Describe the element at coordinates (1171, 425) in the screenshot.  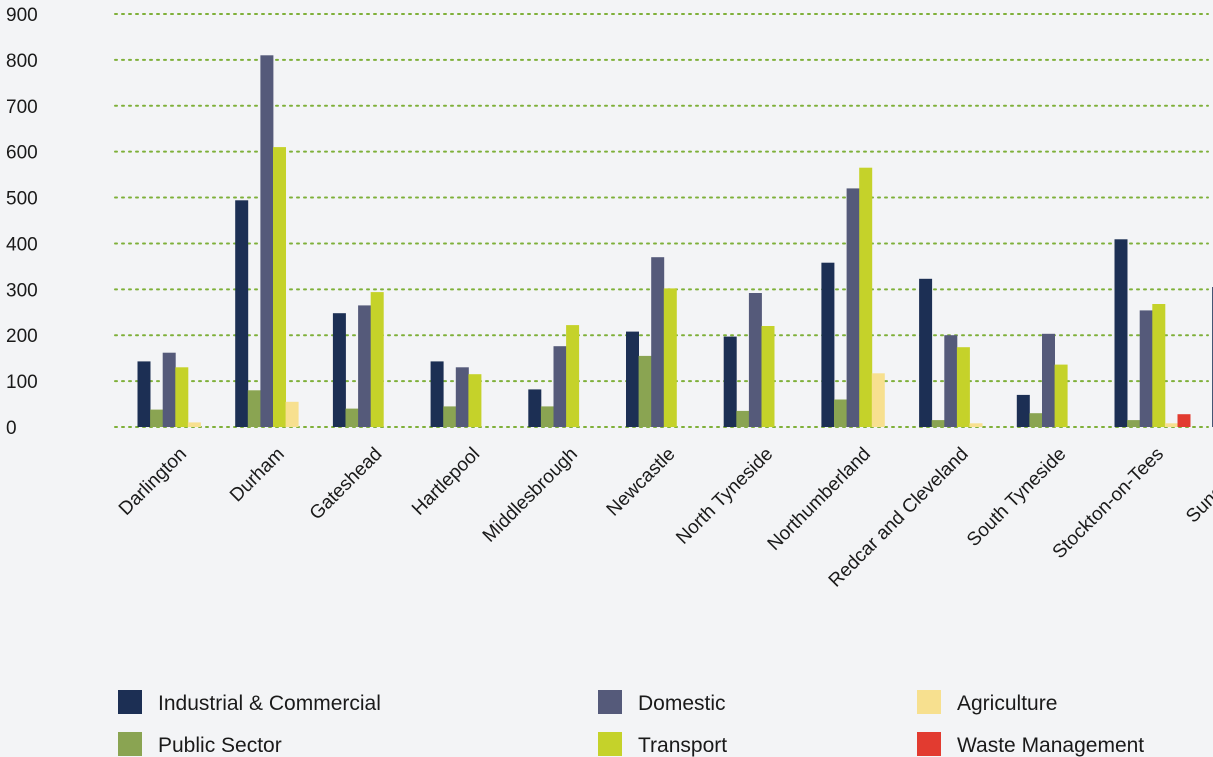
I see `bar-agriculture-stockton-on-tees` at that location.